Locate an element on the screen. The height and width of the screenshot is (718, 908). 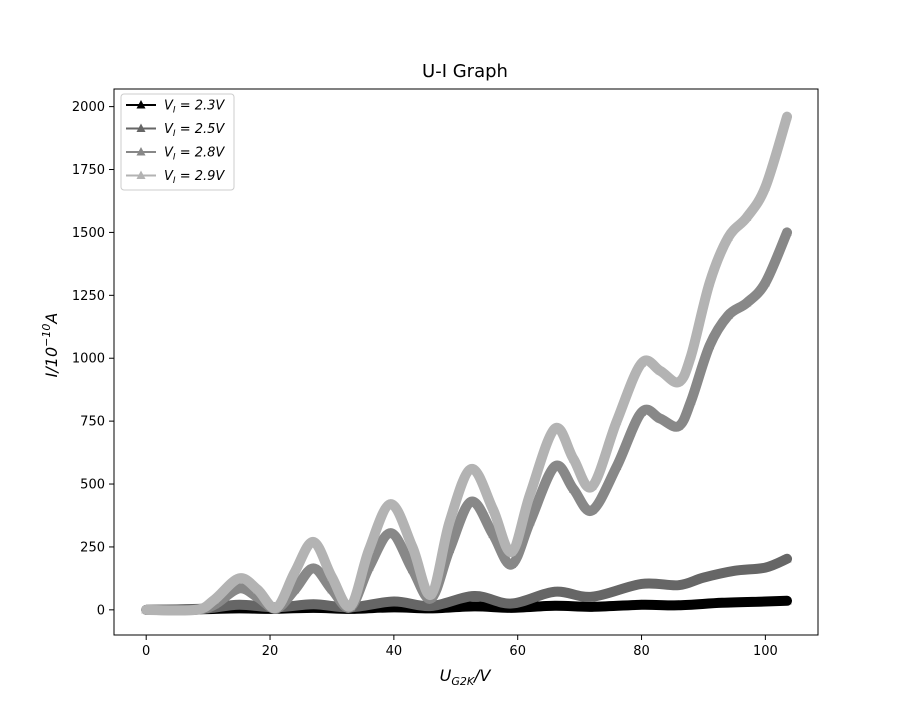
x-tick-label: 20 is located at coordinates (270, 651).